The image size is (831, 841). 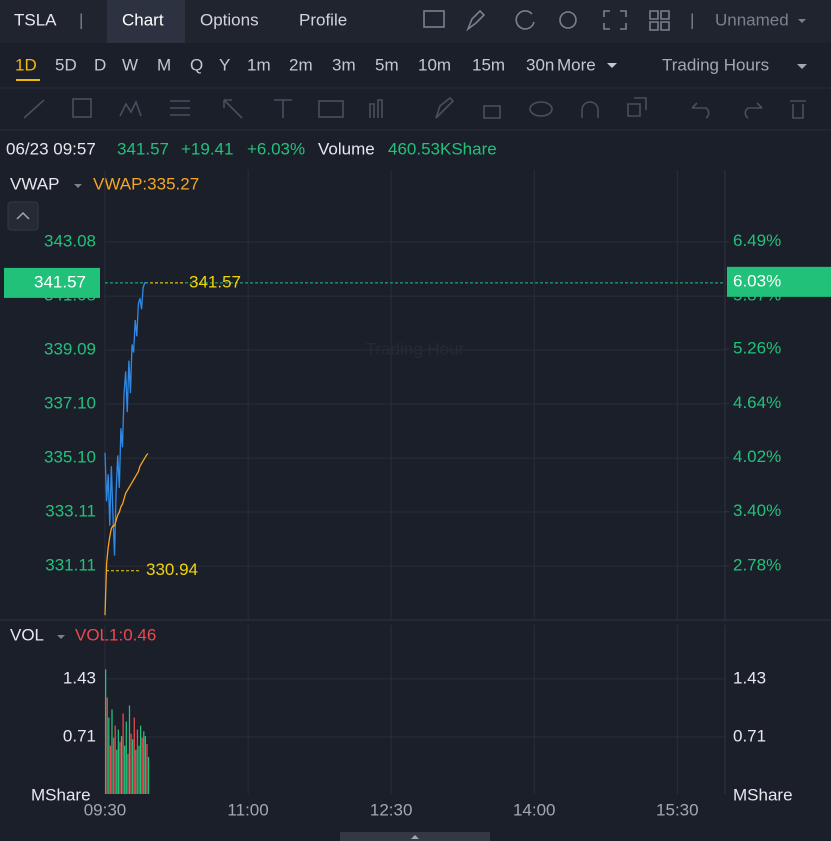 What do you see at coordinates (23, 216) in the screenshot?
I see `collapse-button` at bounding box center [23, 216].